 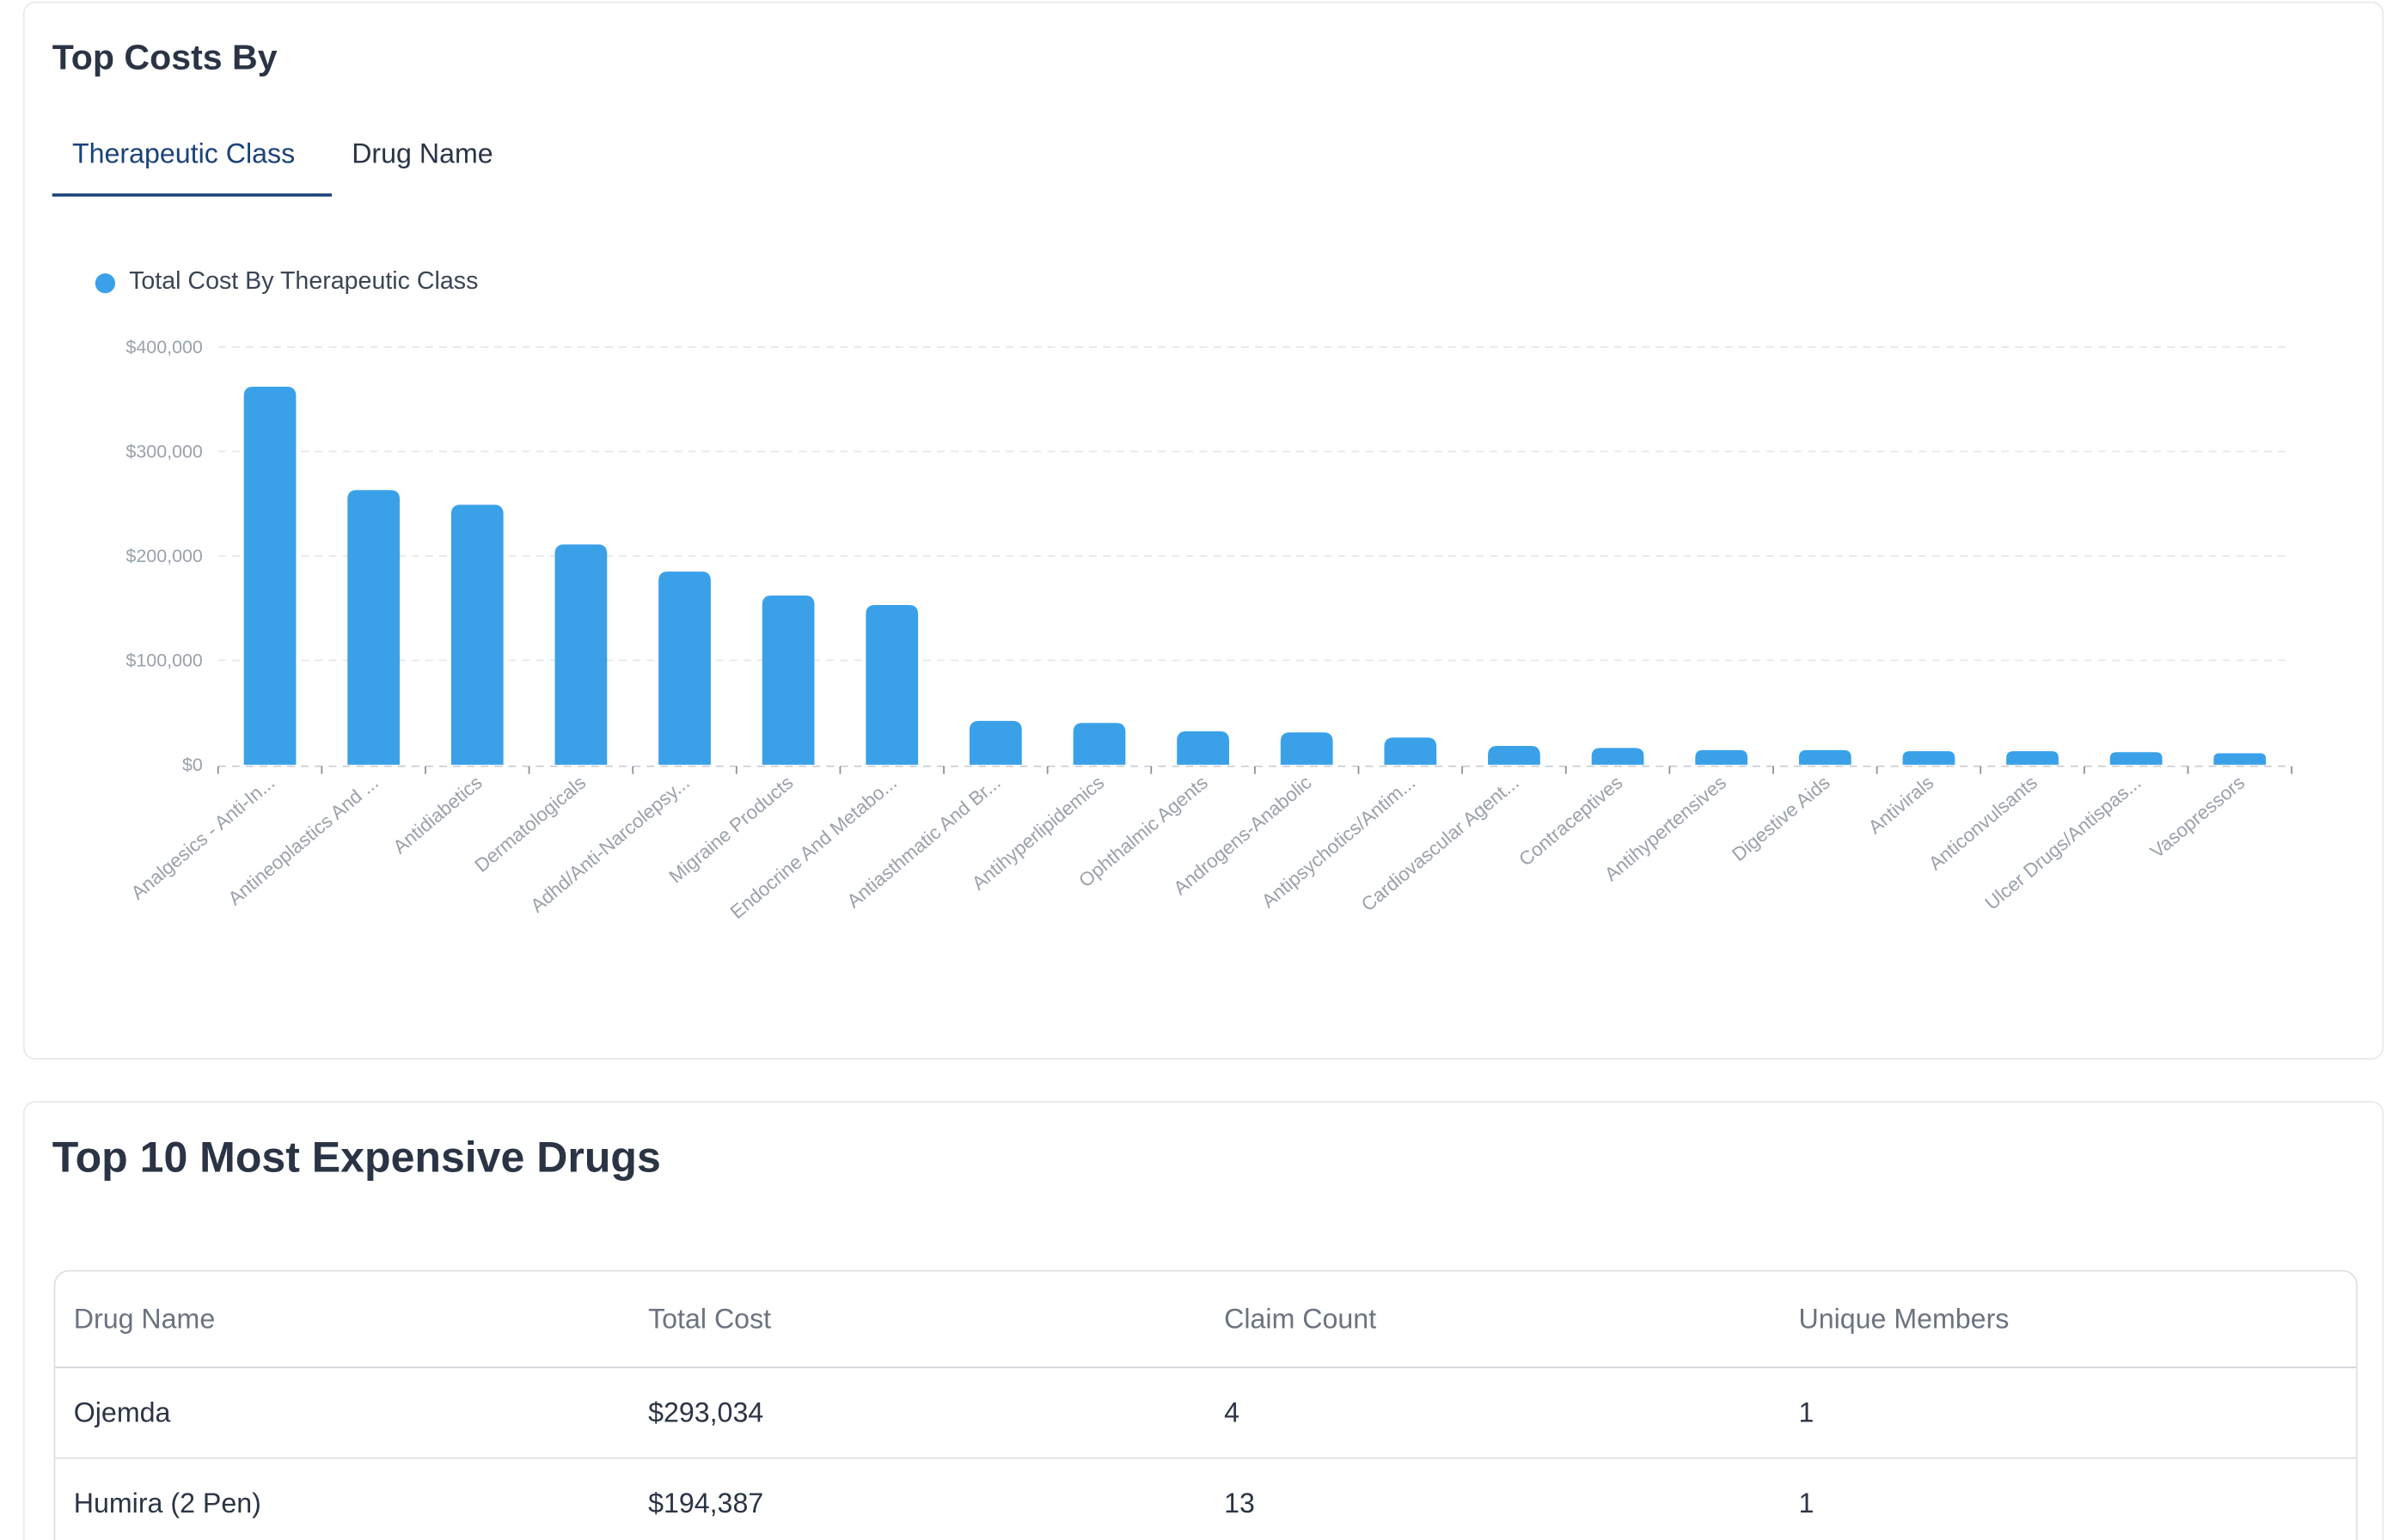 What do you see at coordinates (165, 56) in the screenshot?
I see `top-costs-title: Top Costs By` at bounding box center [165, 56].